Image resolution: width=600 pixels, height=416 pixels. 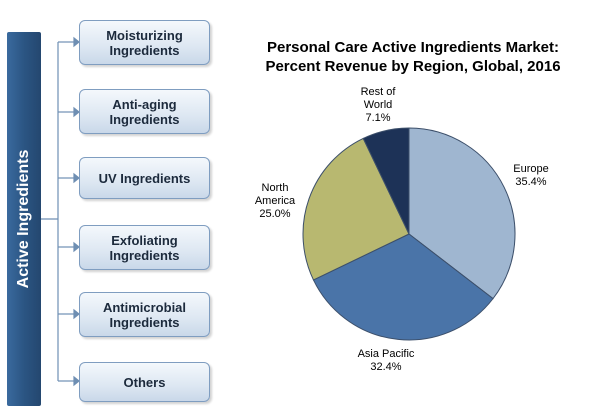 I want to click on uv-ingredients-box: UV Ingredients, so click(x=144, y=178).